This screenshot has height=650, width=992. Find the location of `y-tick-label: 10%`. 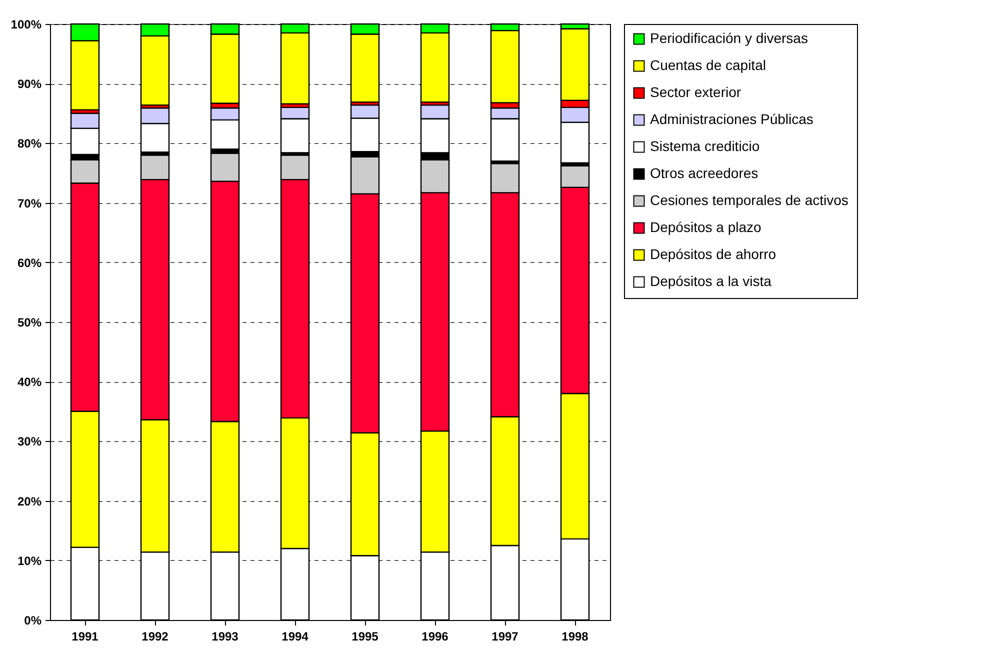

y-tick-label: 10% is located at coordinates (29, 561).